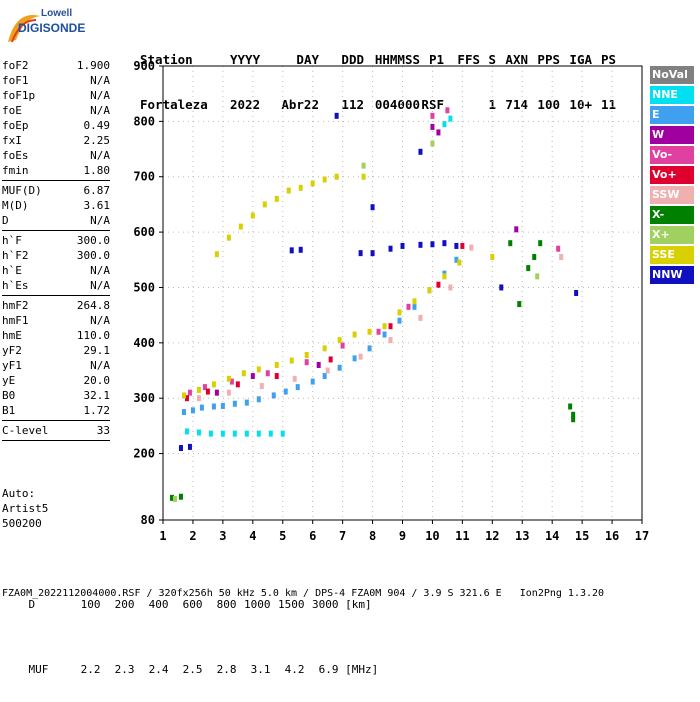 This screenshot has width=700, height=702. Describe the element at coordinates (15, 65) in the screenshot. I see `param-name: foF2` at that location.